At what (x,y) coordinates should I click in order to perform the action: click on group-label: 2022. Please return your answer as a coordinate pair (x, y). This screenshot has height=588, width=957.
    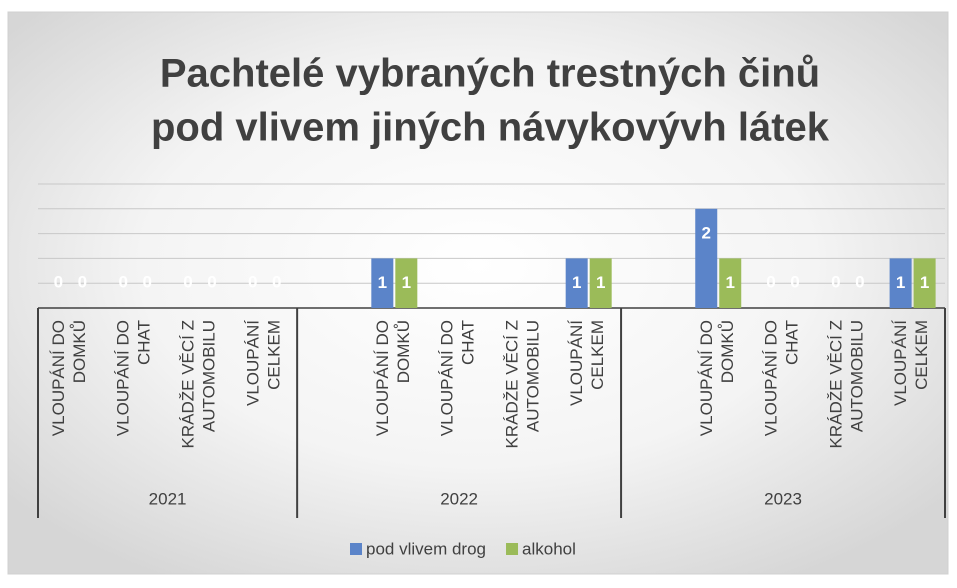
    Looking at the image, I should click on (459, 498).